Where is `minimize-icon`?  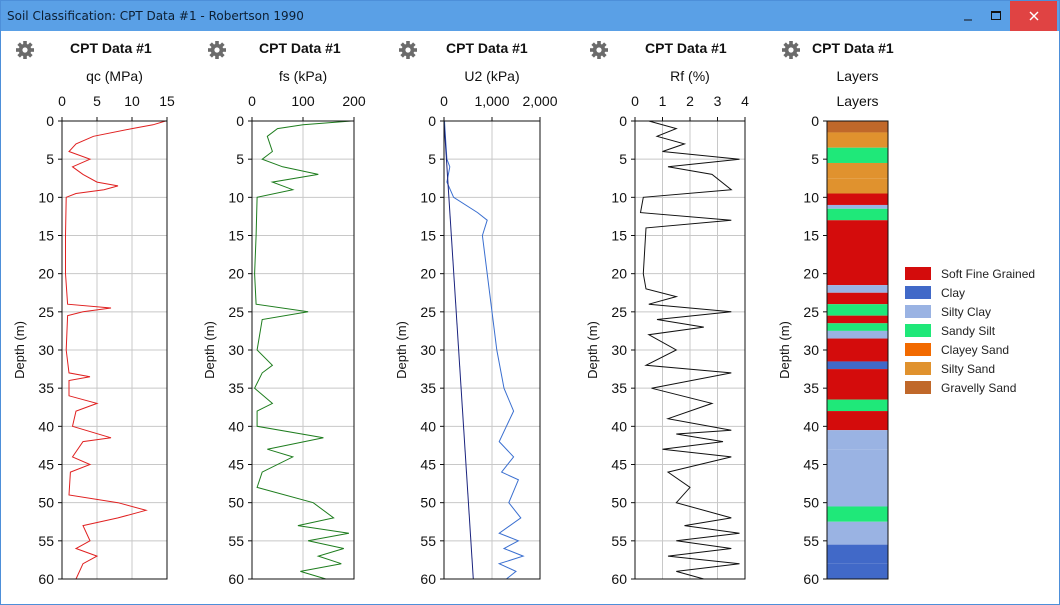 minimize-icon is located at coordinates (968, 20).